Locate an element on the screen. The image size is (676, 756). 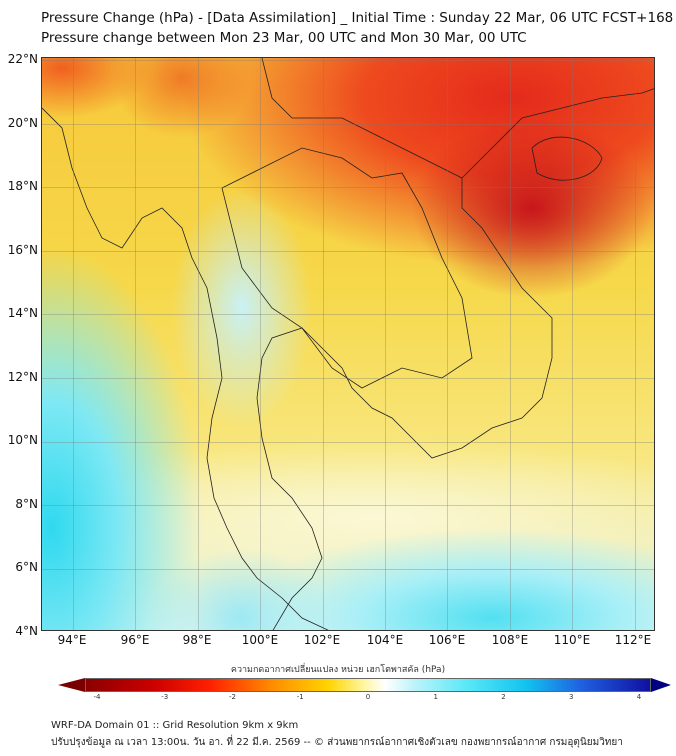
lat-label: 14°N is located at coordinates (22, 313).